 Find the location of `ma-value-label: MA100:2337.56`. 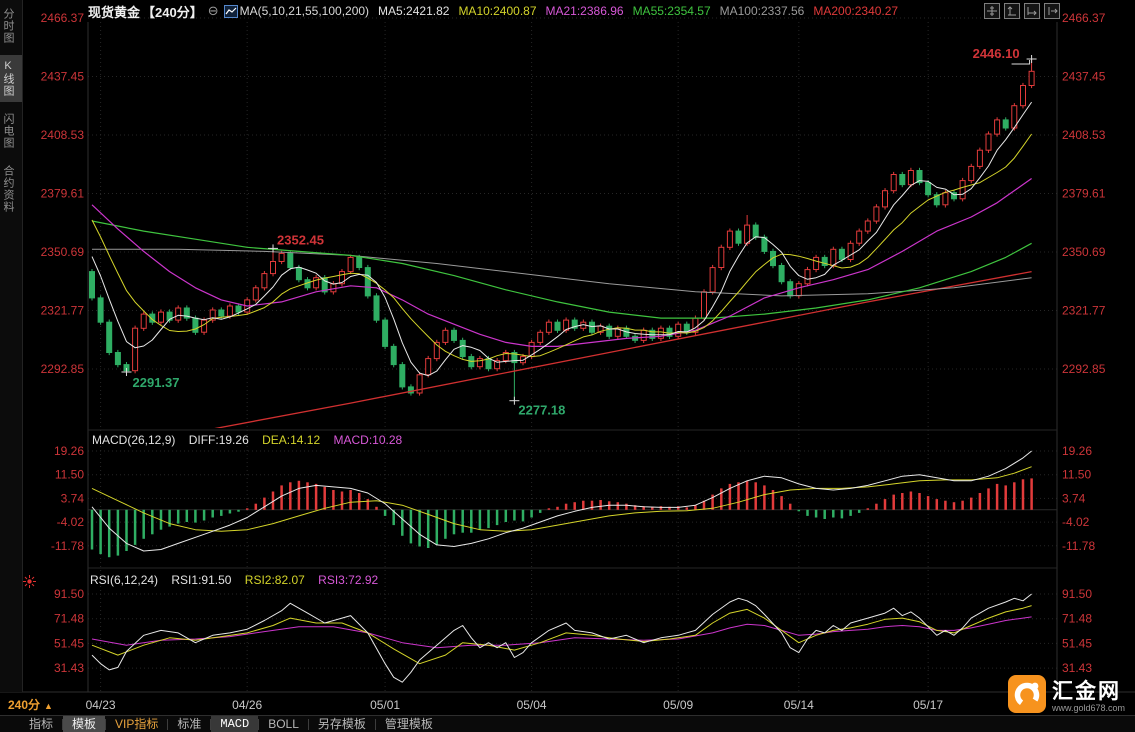

ma-value-label: MA100:2337.56 is located at coordinates (762, 11).